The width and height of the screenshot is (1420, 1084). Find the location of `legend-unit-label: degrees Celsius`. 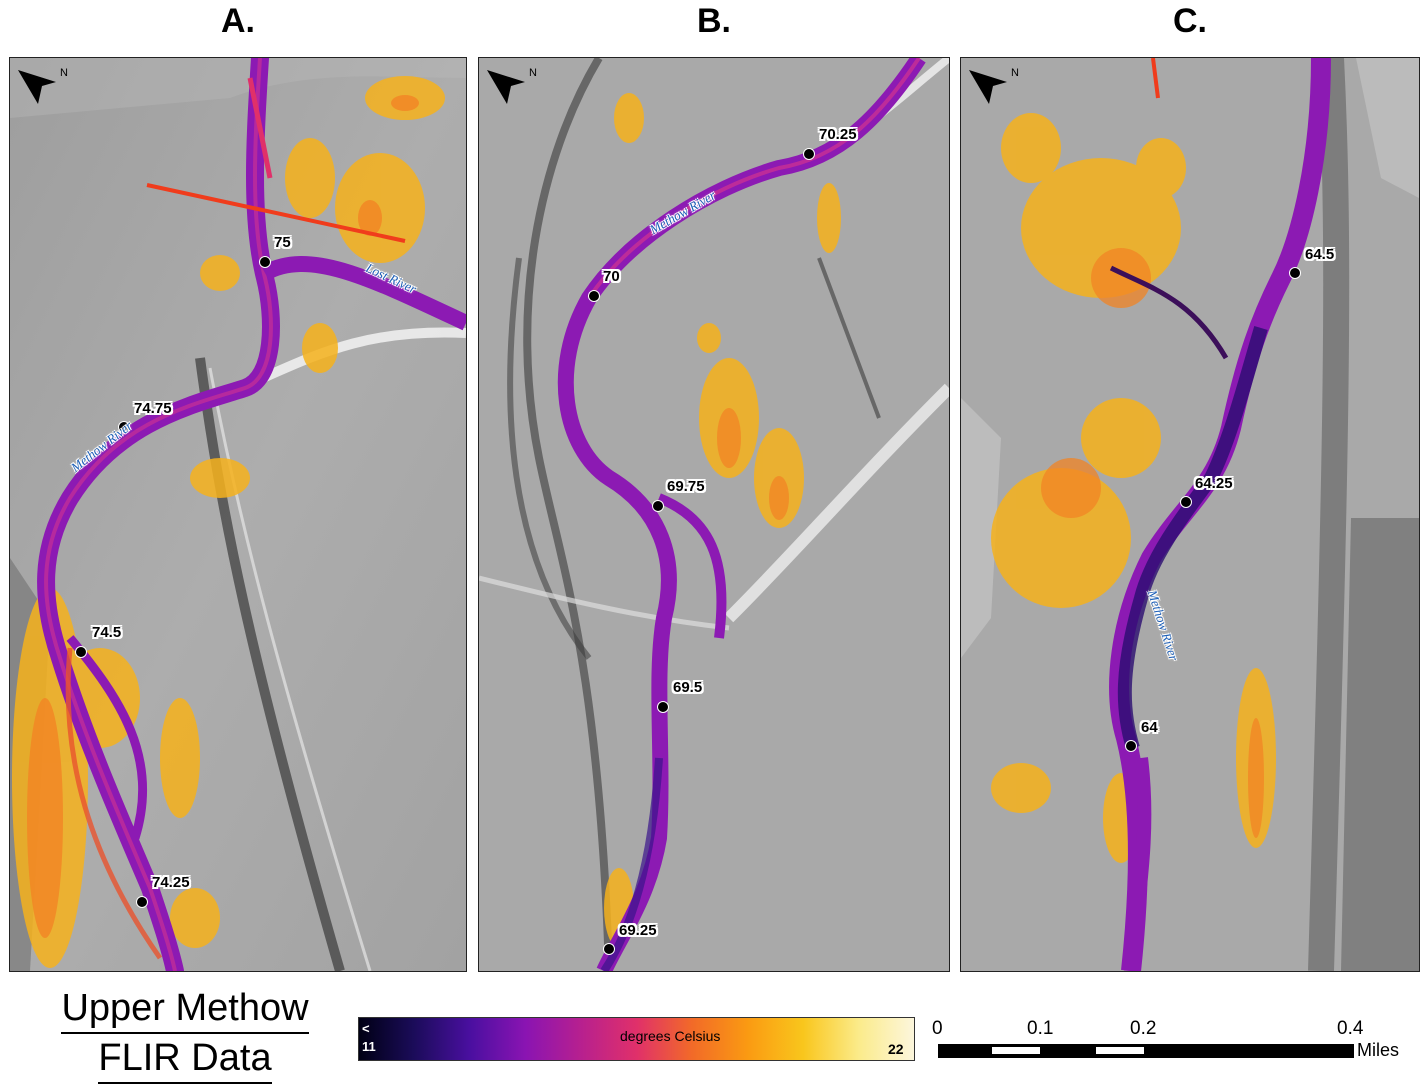

legend-unit-label: degrees Celsius is located at coordinates (670, 1036).